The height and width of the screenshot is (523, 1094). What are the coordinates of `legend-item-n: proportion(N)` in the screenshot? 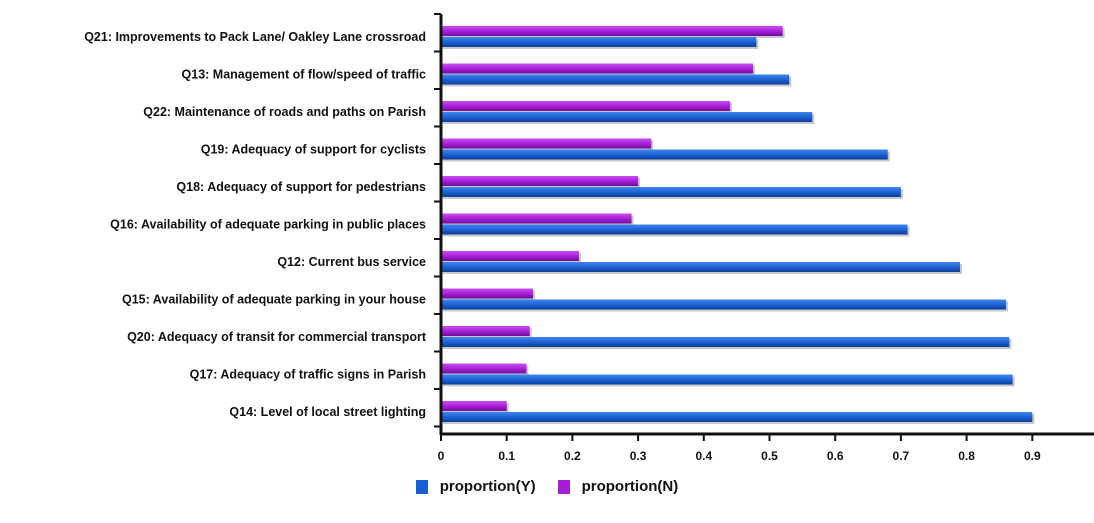 It's located at (618, 486).